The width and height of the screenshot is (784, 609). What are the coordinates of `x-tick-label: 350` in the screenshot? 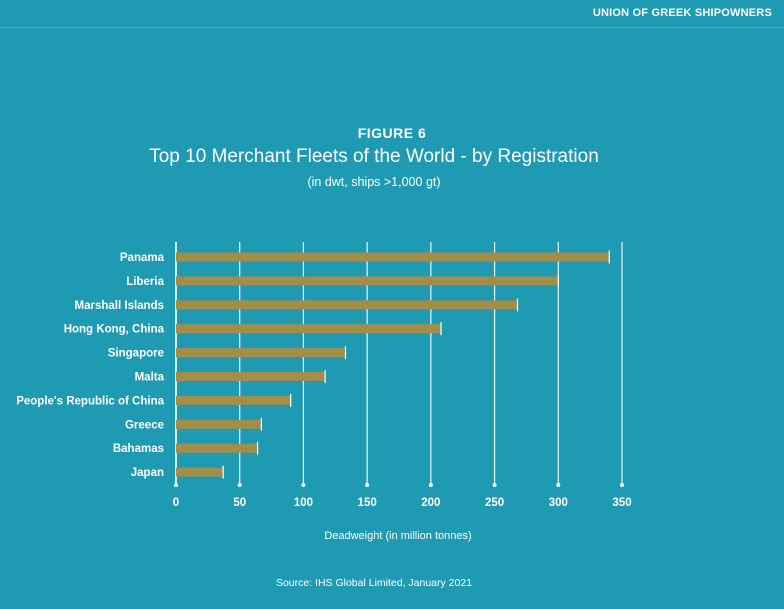 It's located at (621, 503).